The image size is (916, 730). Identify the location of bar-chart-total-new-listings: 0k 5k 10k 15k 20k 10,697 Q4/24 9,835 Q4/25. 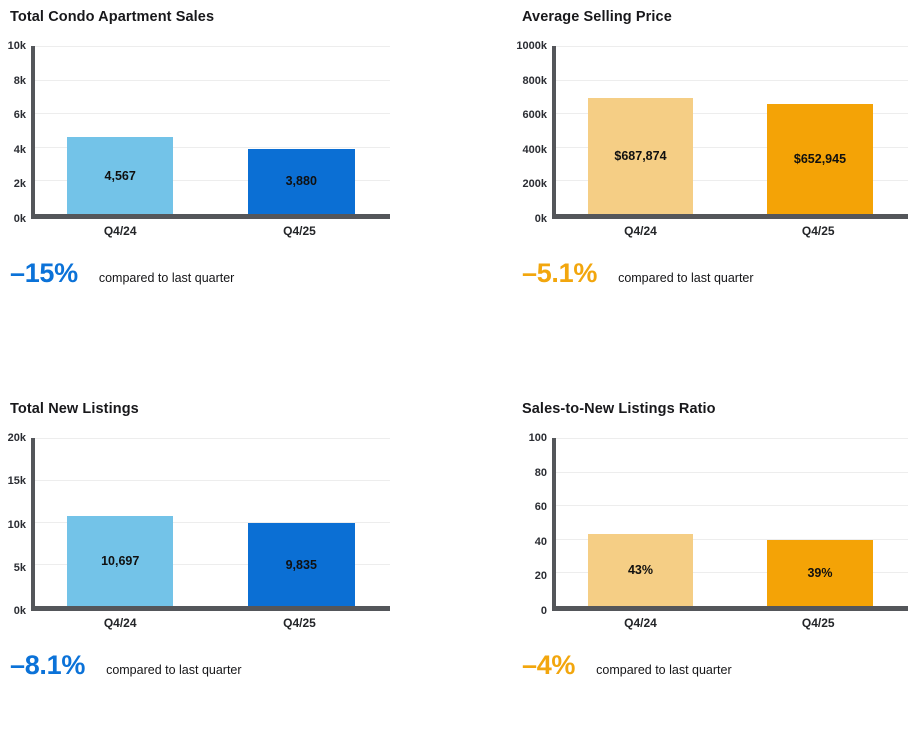
(197, 531).